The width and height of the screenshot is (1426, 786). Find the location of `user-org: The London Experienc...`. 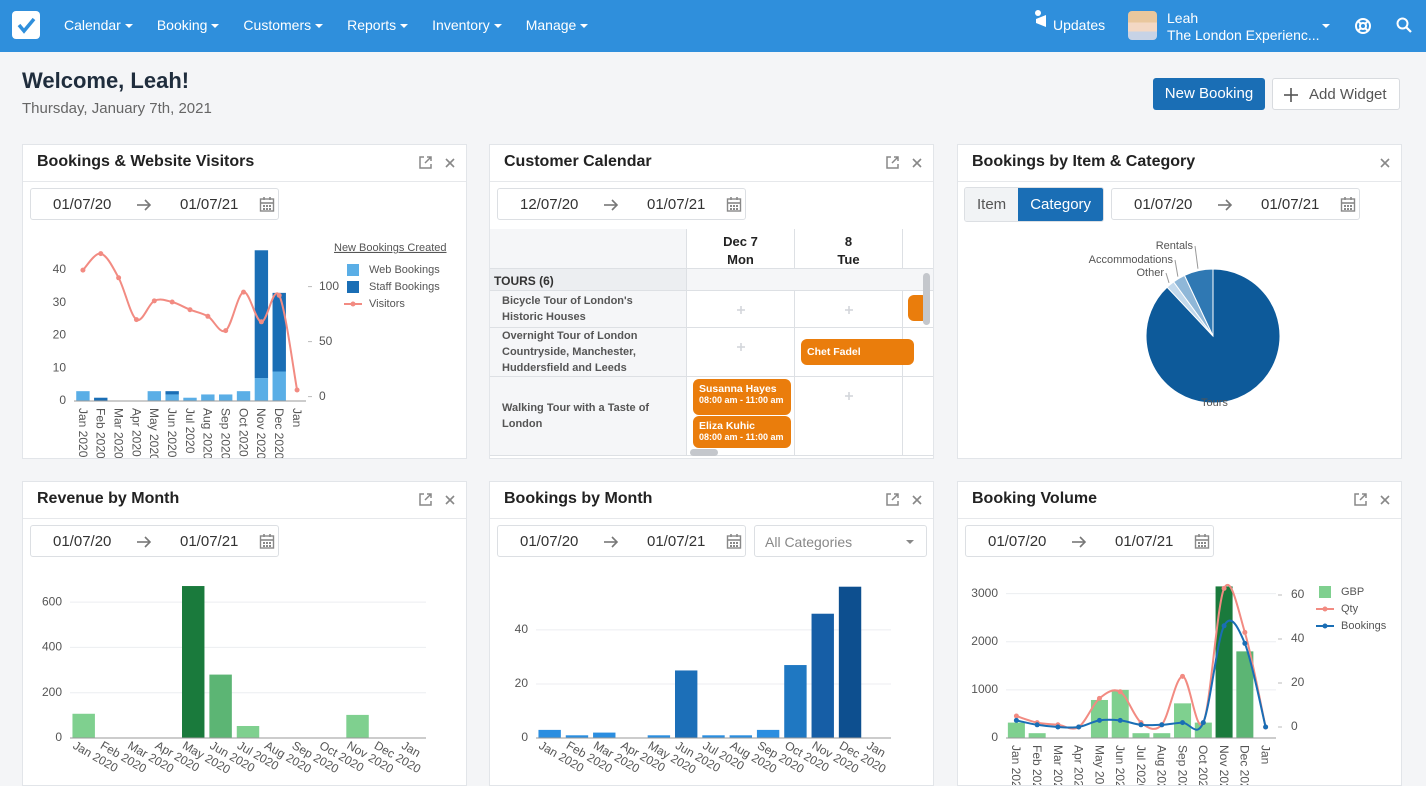

user-org: The London Experienc... is located at coordinates (1243, 35).